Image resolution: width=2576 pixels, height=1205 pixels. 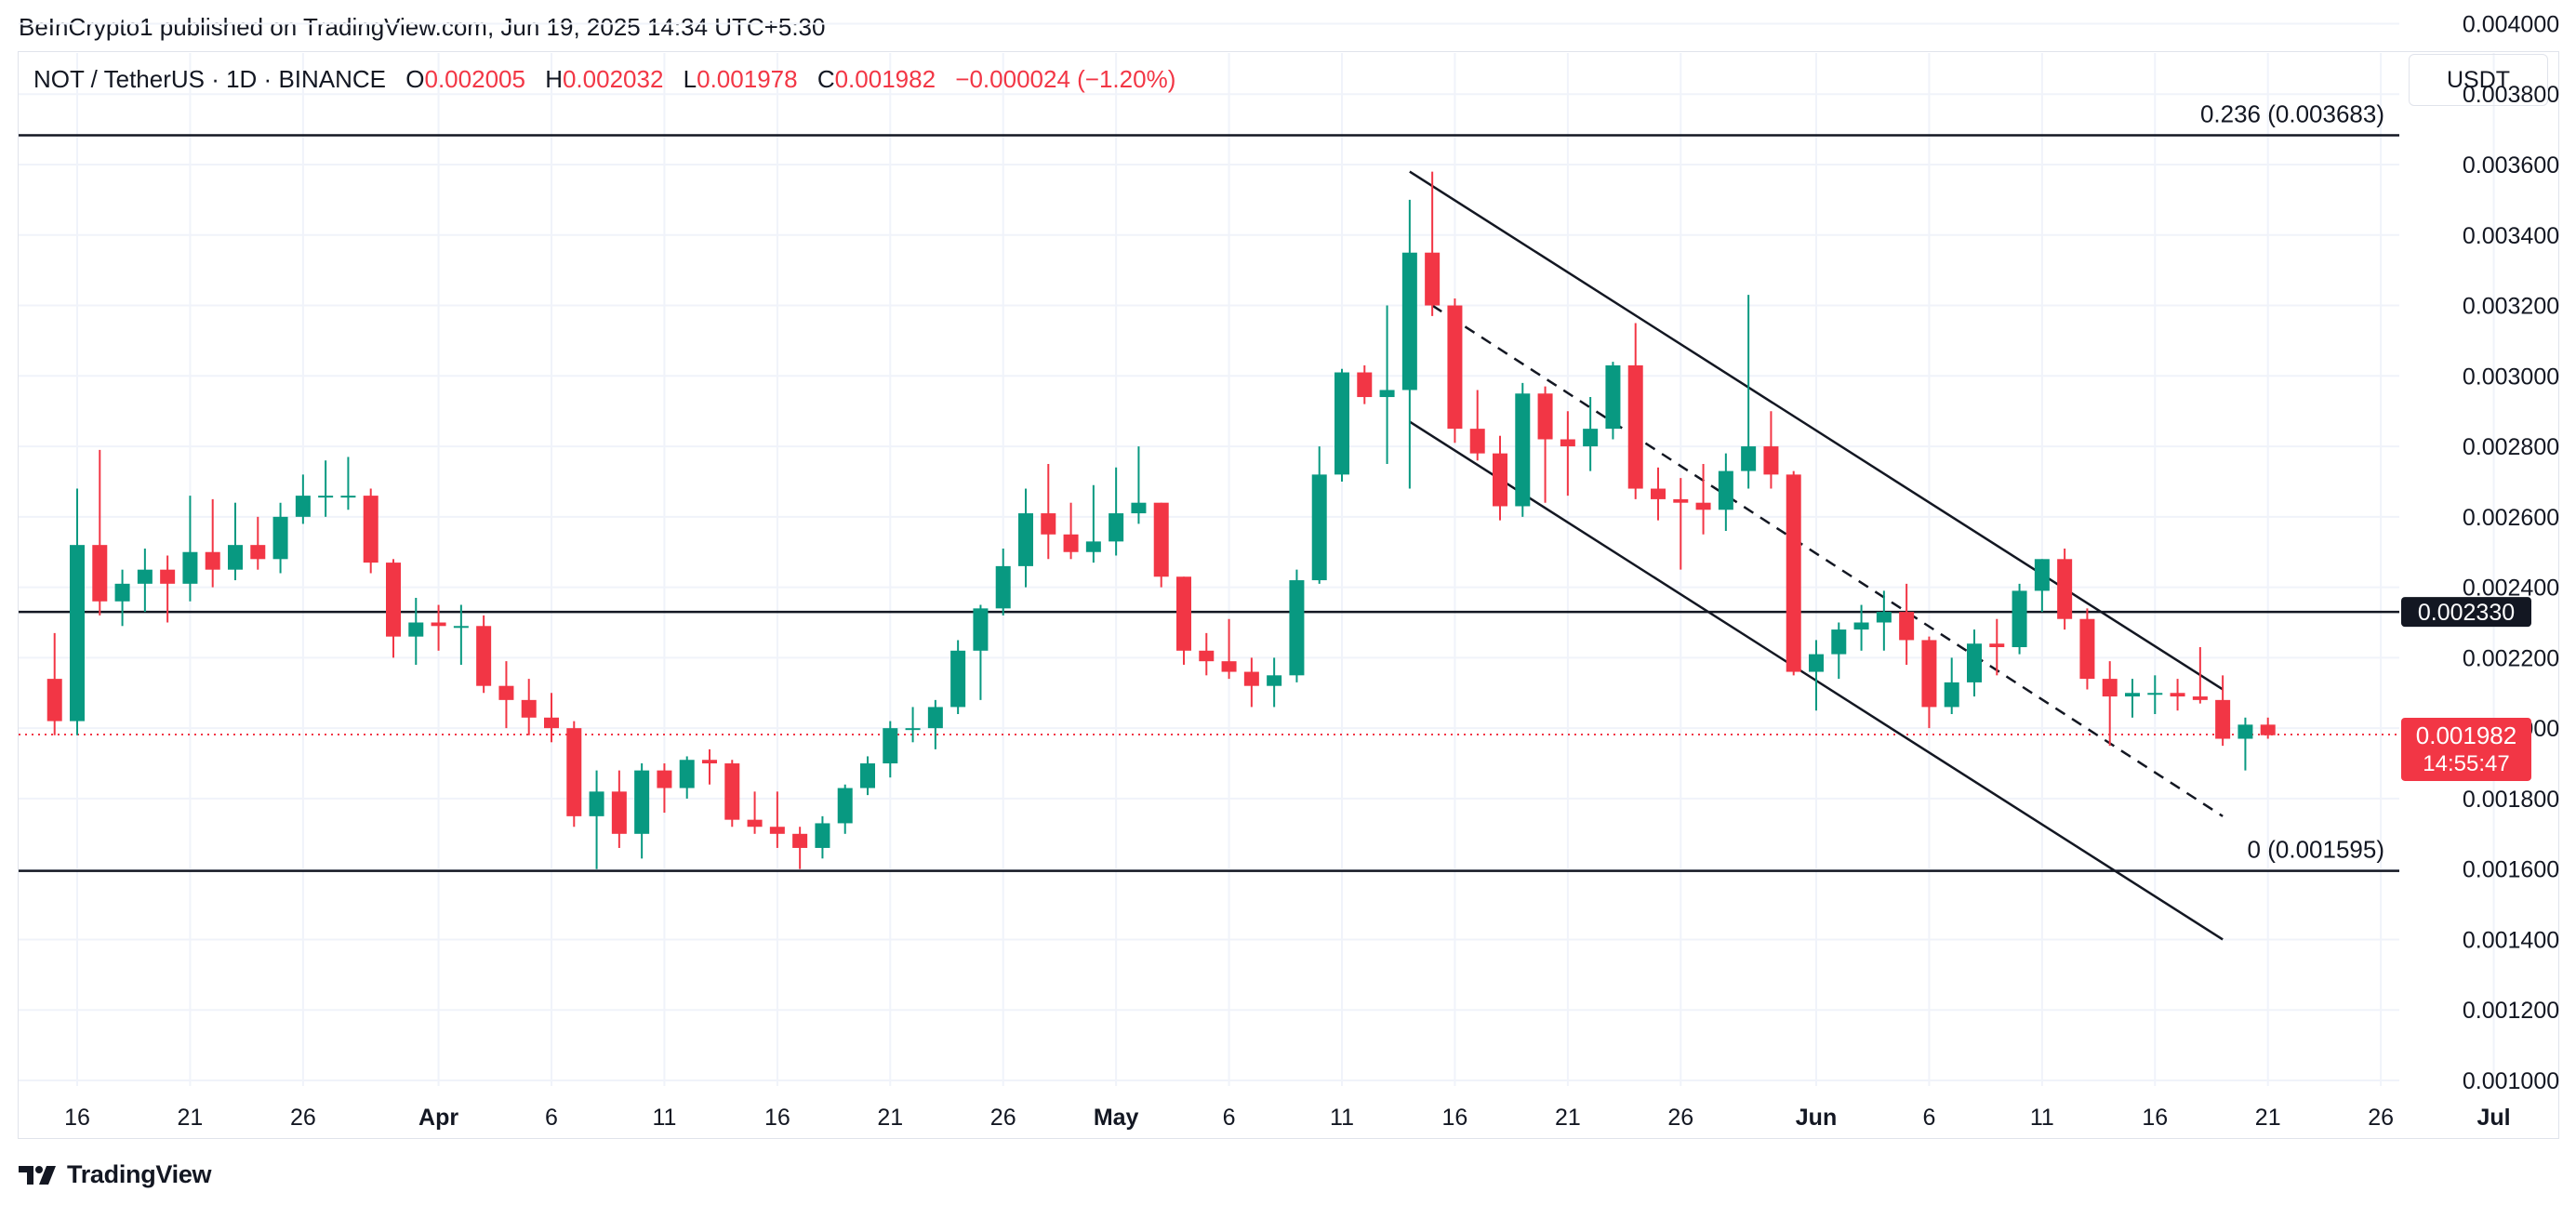 I want to click on close-label: C, so click(x=826, y=79).